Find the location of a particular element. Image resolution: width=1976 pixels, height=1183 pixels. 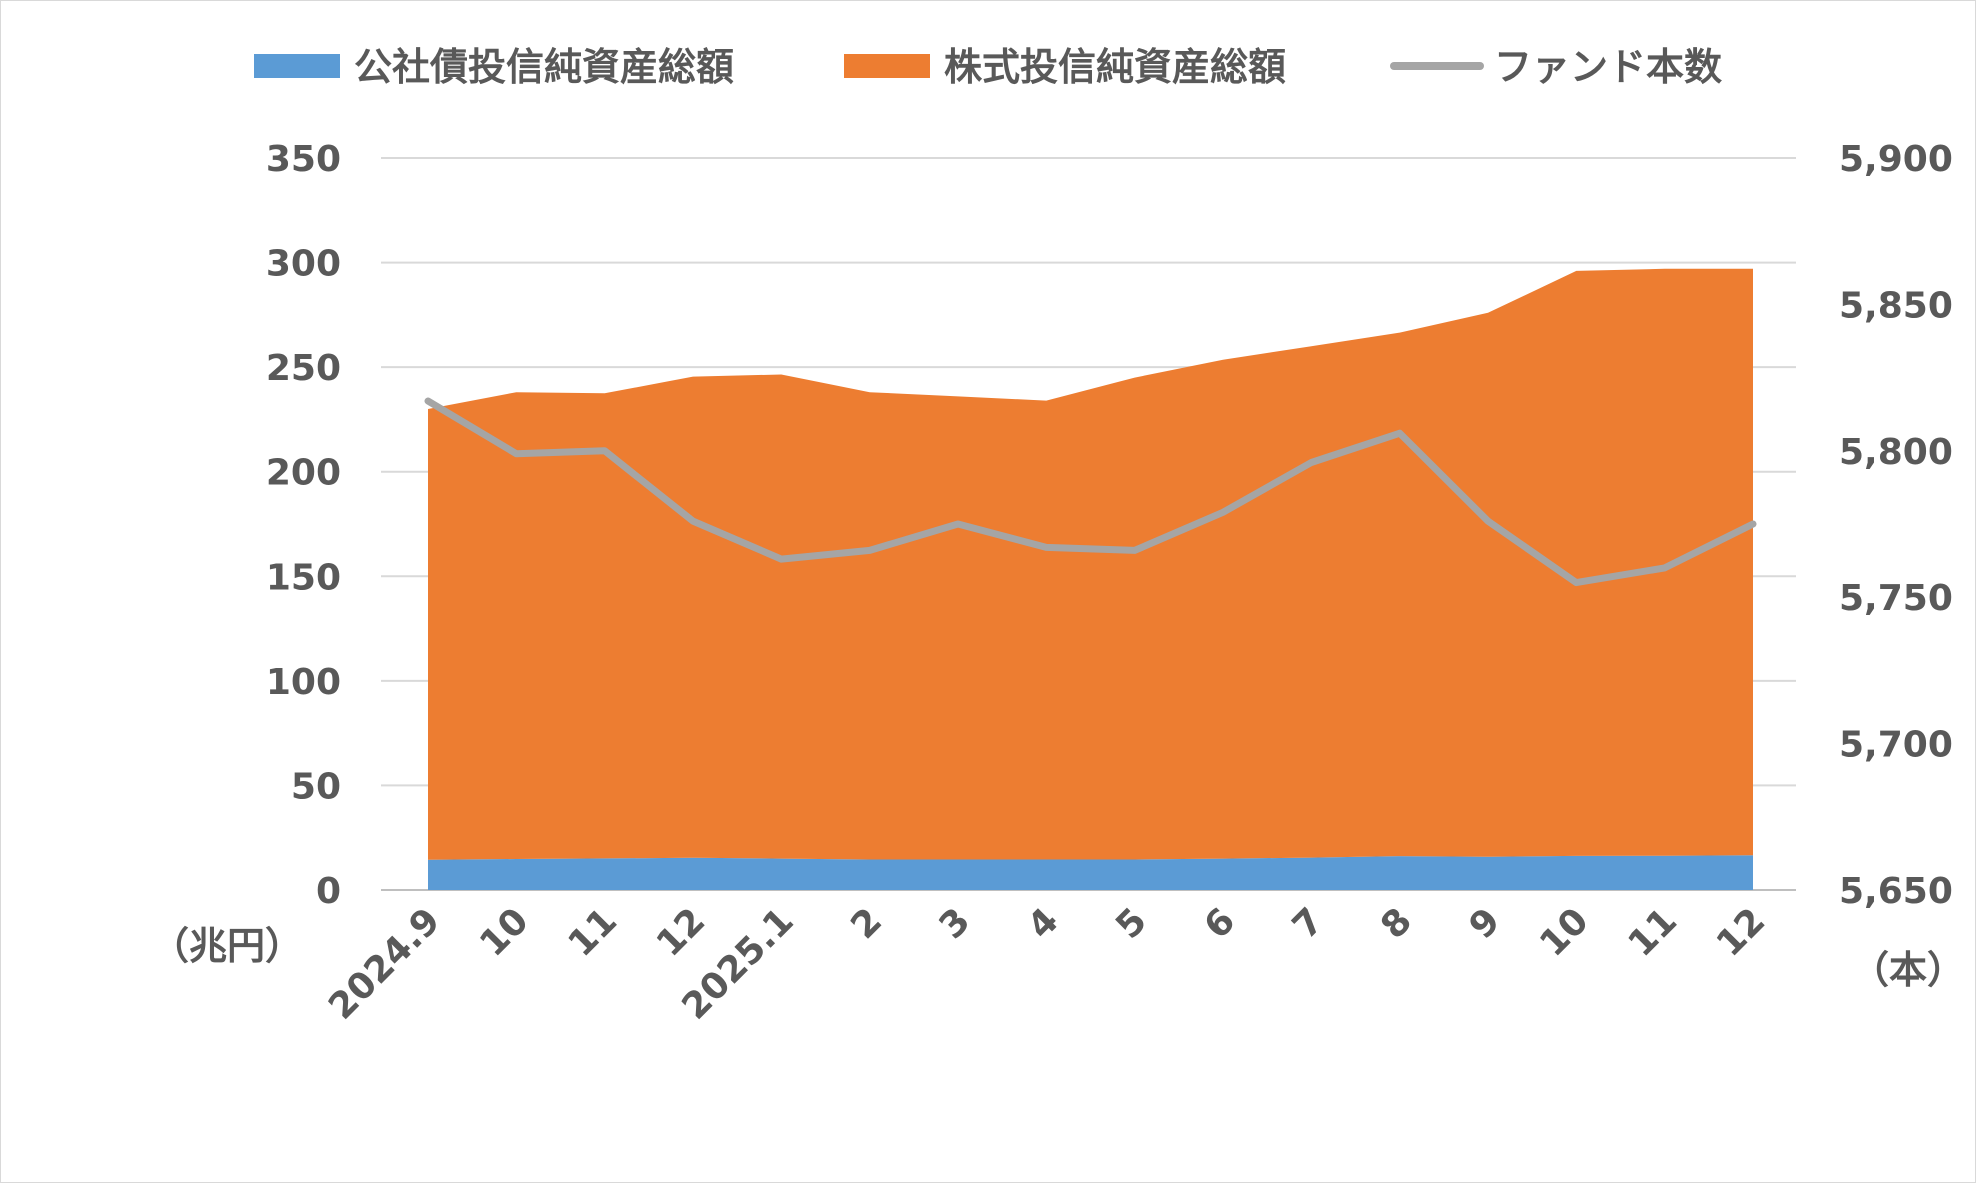

line-fund-count is located at coordinates (1090, 492).